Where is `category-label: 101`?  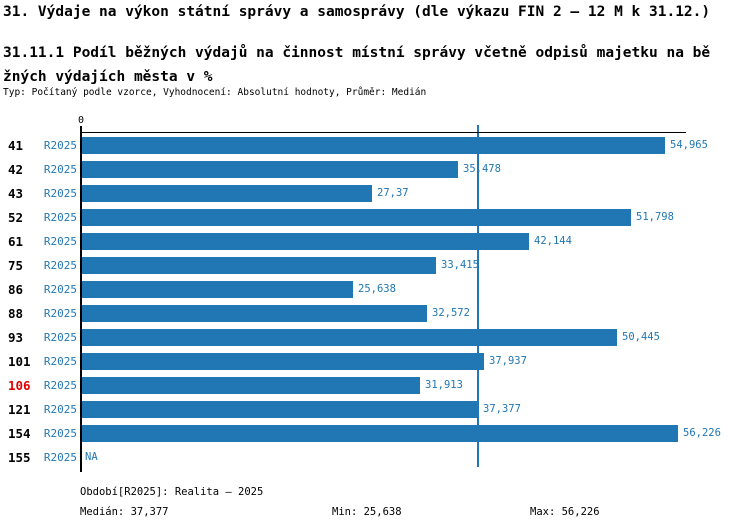
category-label: 101 is located at coordinates (19, 361).